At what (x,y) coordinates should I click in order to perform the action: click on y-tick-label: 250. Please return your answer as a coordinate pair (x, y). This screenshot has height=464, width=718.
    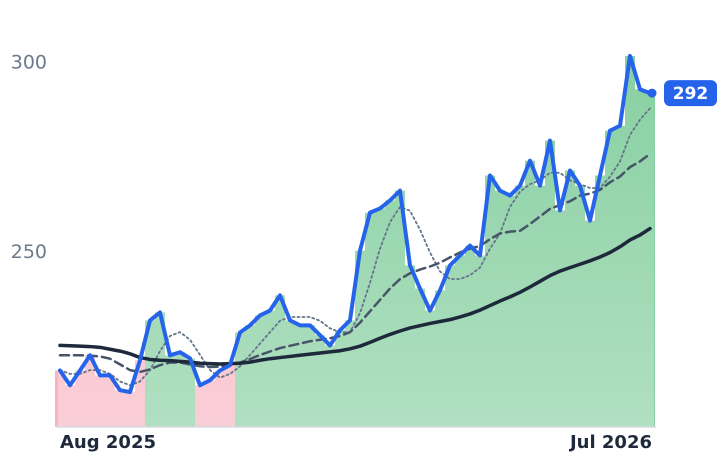
    Looking at the image, I should click on (29, 252).